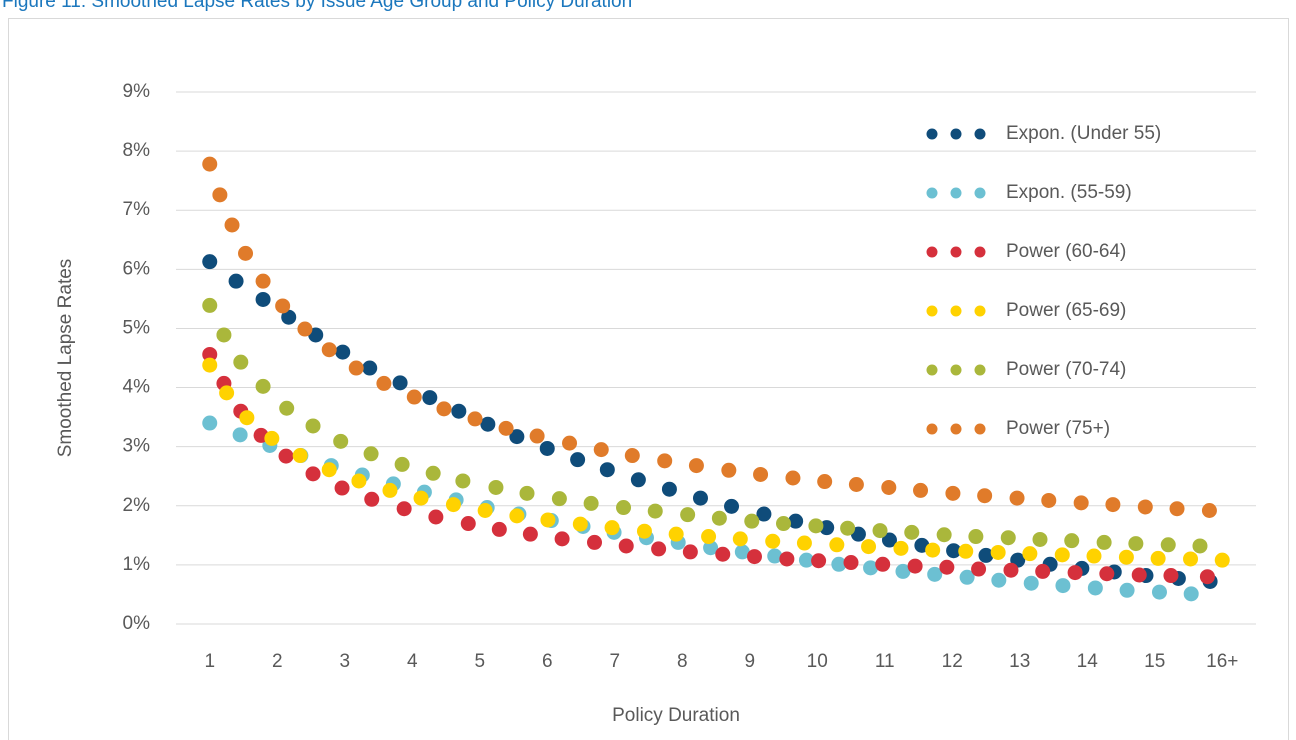 The height and width of the screenshot is (740, 1296). Describe the element at coordinates (137, 268) in the screenshot. I see `y-tick-label: 6%` at that location.